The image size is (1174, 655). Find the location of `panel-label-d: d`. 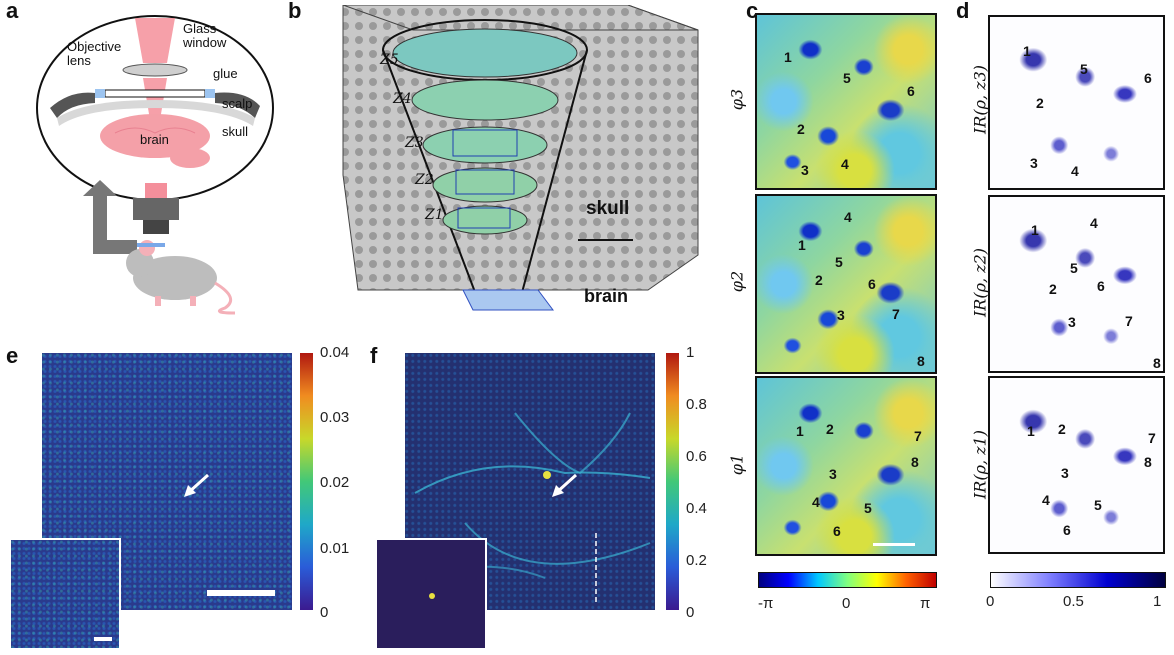

panel-label-d: d is located at coordinates (963, 11).